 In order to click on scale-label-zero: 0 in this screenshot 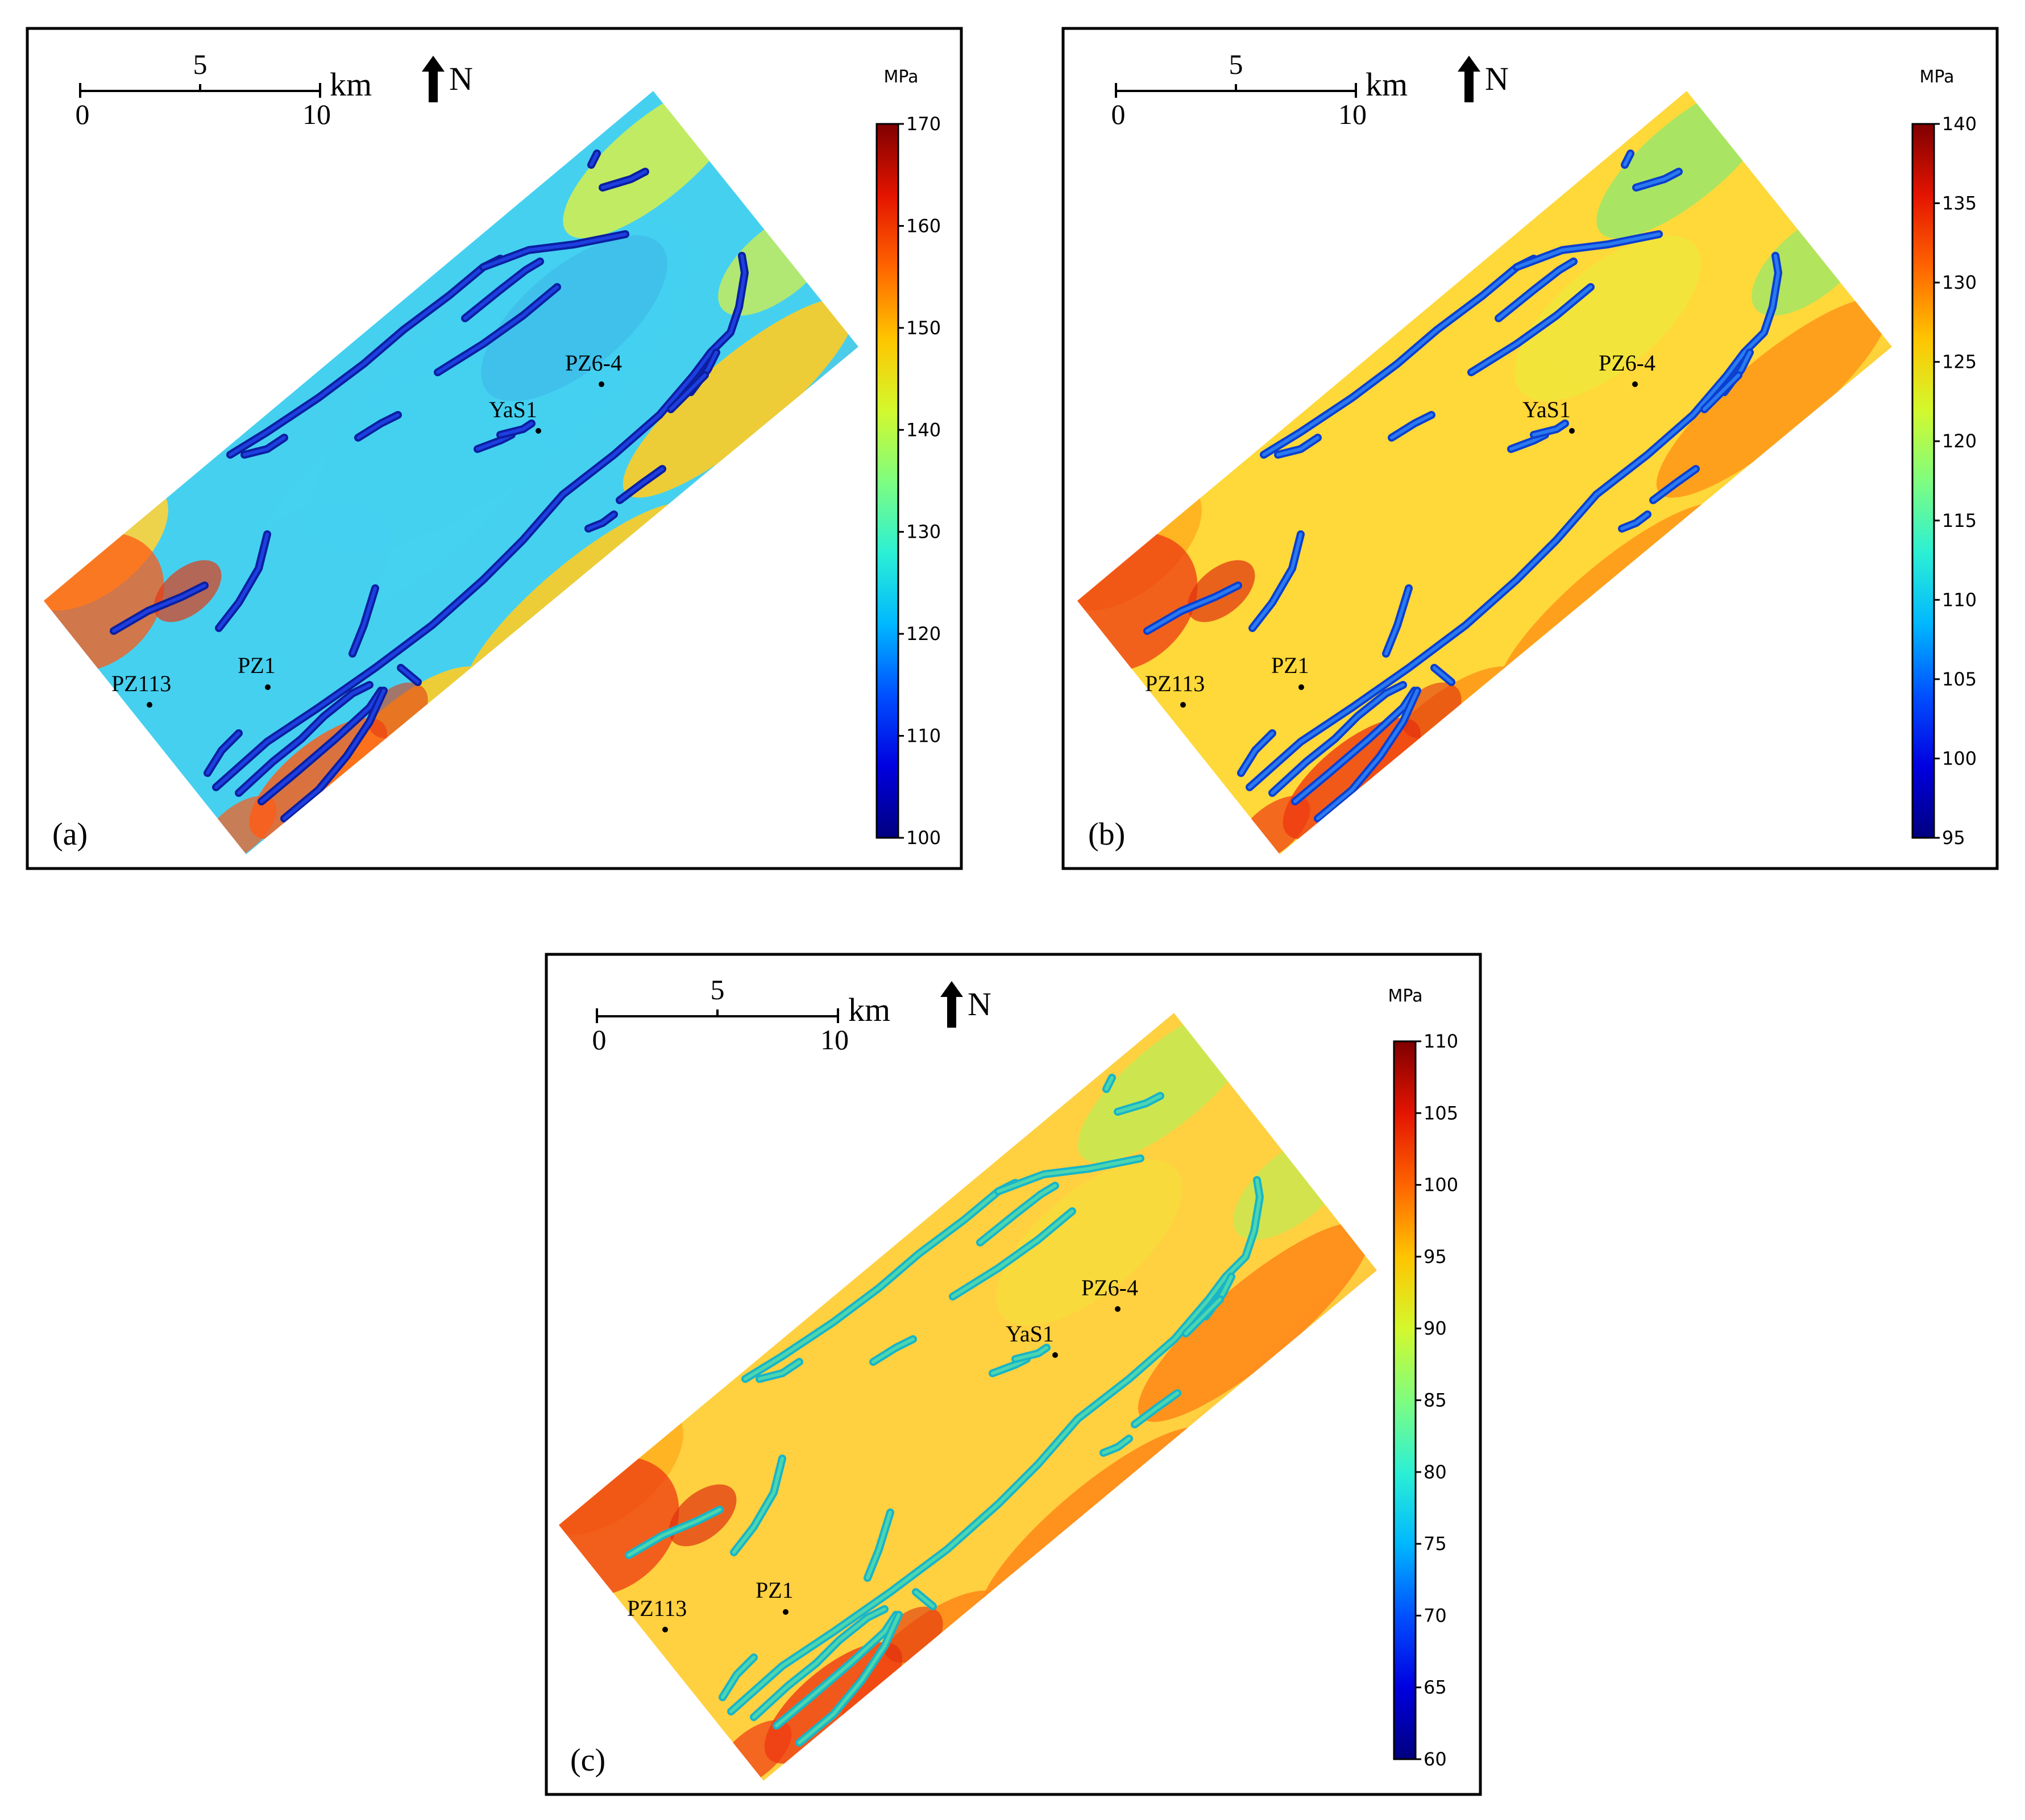, I will do `click(1118, 114)`.